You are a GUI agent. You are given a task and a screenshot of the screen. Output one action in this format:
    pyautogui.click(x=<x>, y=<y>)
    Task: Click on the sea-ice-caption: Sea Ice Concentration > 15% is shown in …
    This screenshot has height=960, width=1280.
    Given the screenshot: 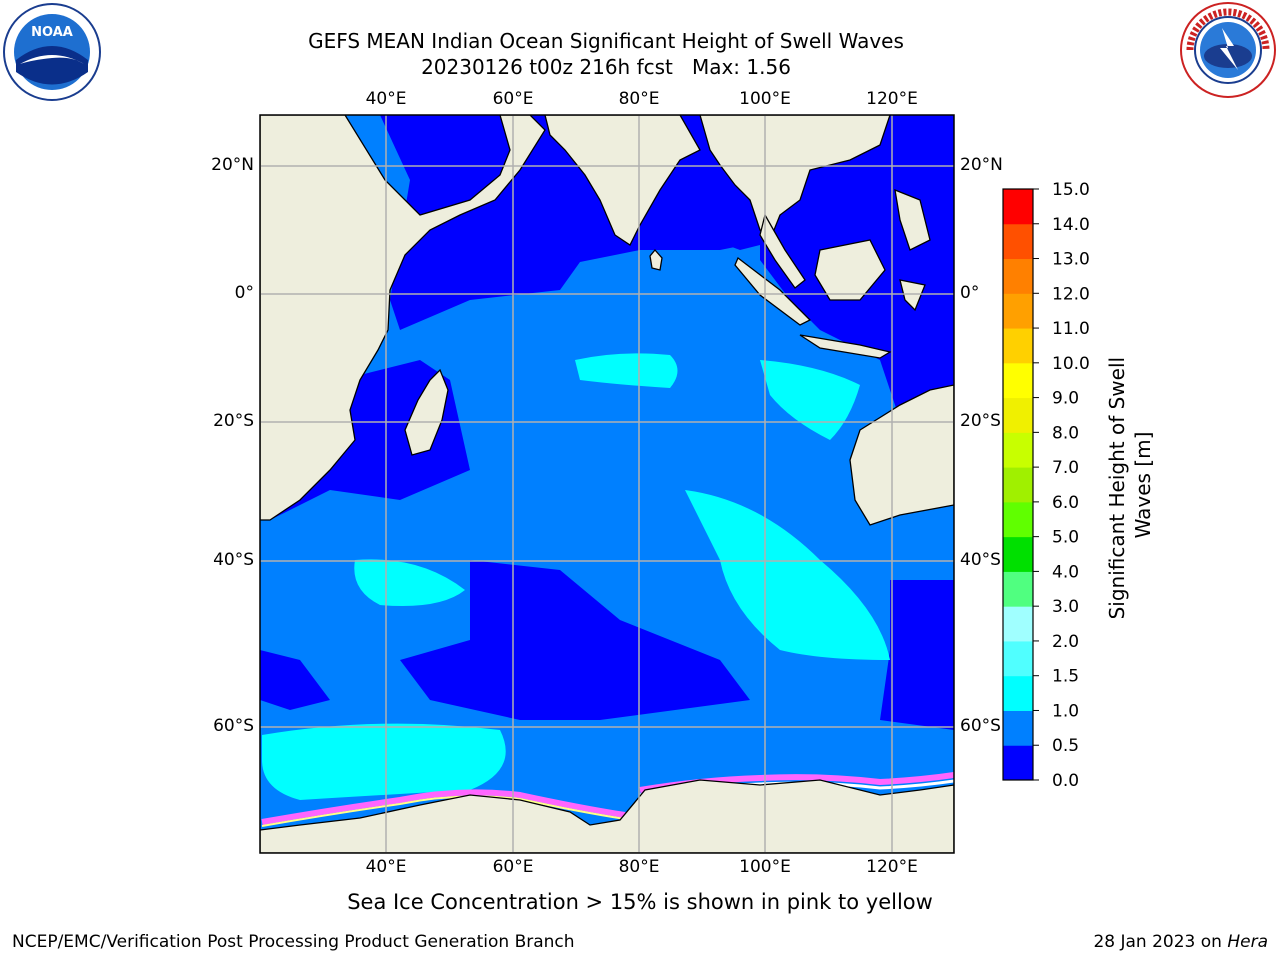 What is the action you would take?
    pyautogui.click(x=640, y=902)
    